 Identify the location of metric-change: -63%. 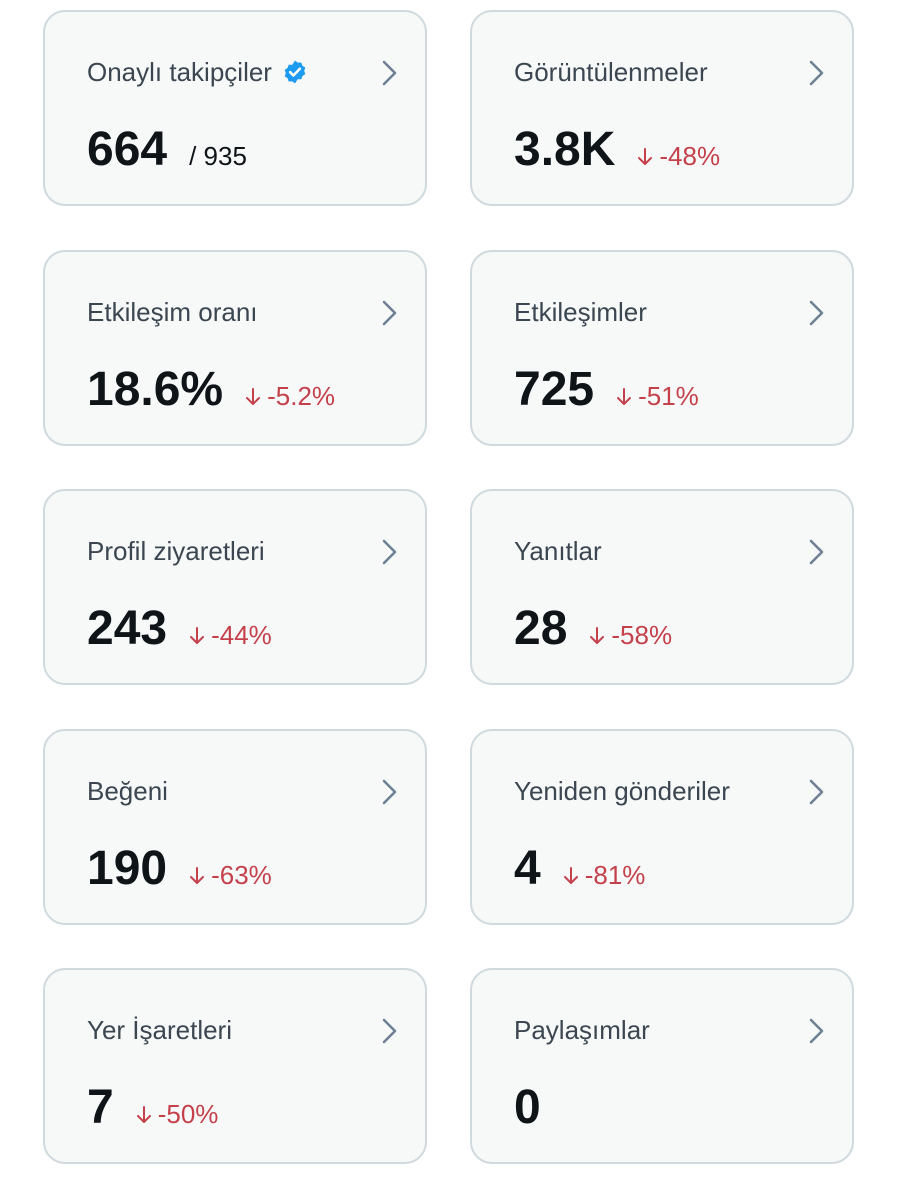
(230, 875).